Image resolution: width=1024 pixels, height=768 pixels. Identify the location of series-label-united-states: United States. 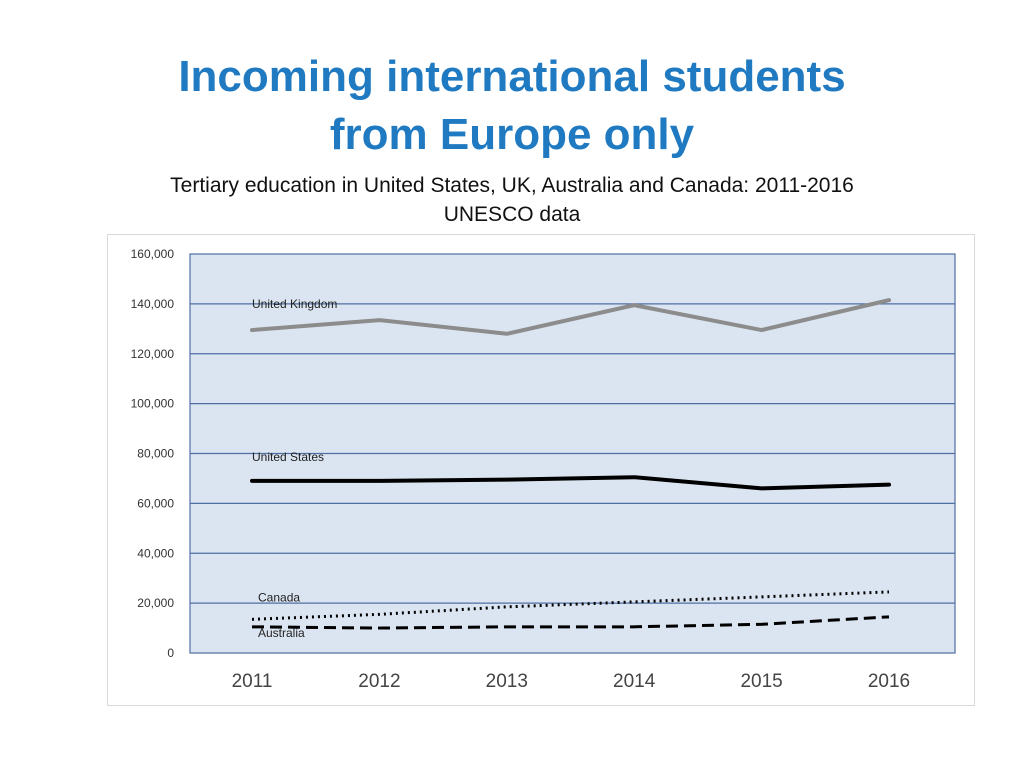
(288, 457).